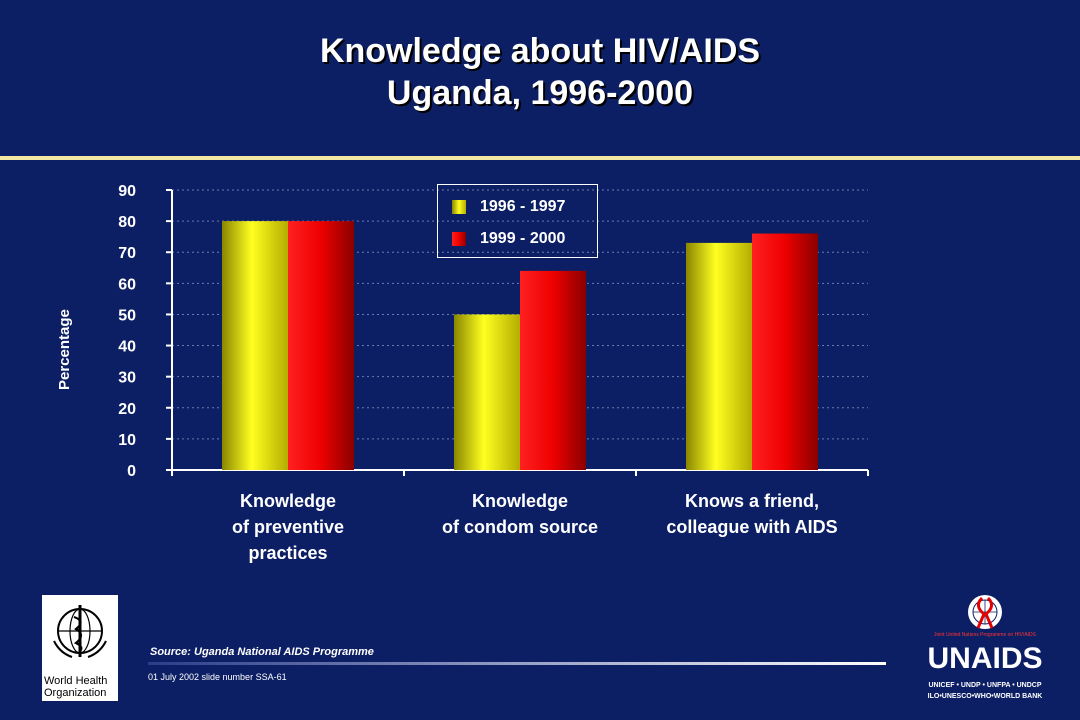 The width and height of the screenshot is (1080, 720). I want to click on legend-label-1999: 1999 - 2000, so click(523, 238).